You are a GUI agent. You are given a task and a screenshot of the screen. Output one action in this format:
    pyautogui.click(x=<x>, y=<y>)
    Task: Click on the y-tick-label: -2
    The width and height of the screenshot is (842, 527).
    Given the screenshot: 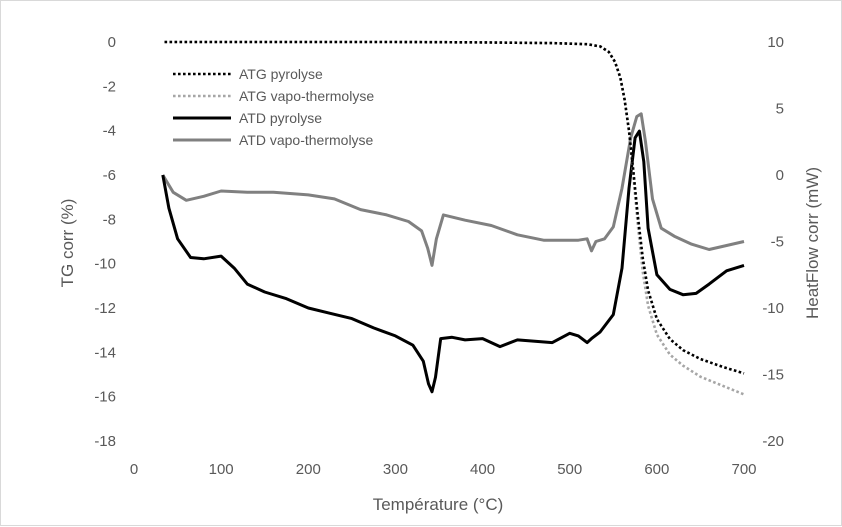 What is the action you would take?
    pyautogui.click(x=109, y=86)
    